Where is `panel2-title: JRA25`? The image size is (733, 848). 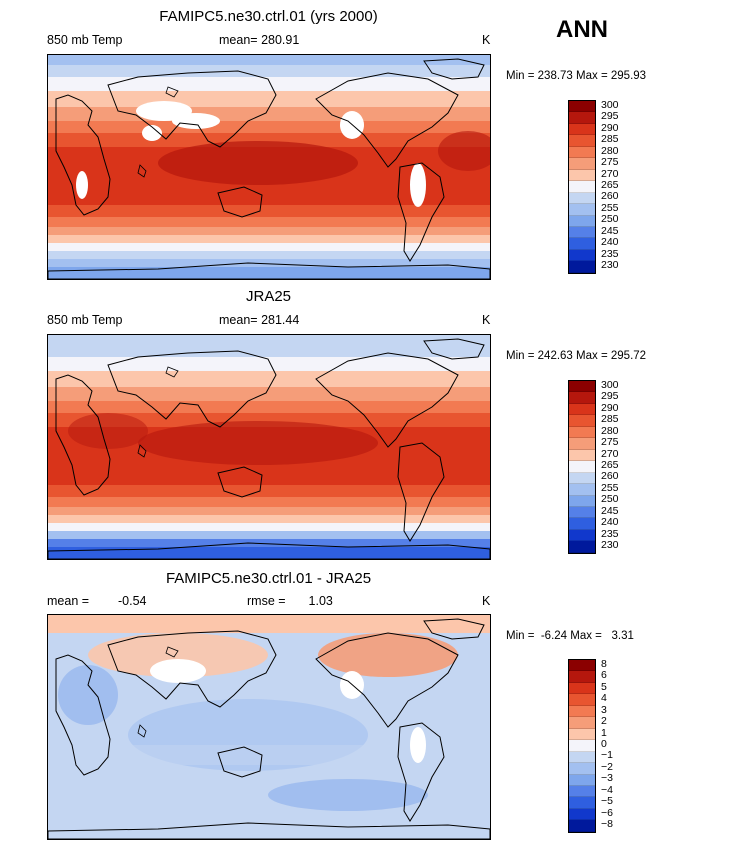 panel2-title: JRA25 is located at coordinates (268, 296).